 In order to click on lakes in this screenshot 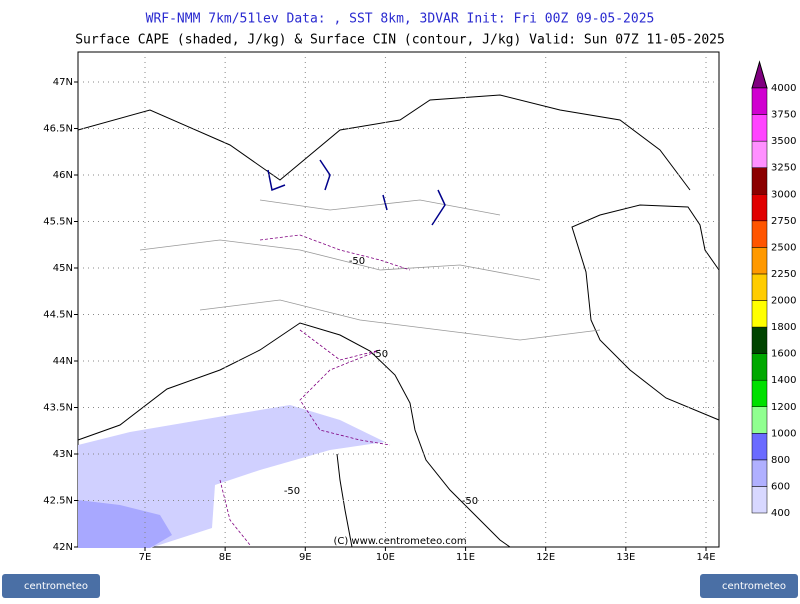, I will do `click(356, 192)`.